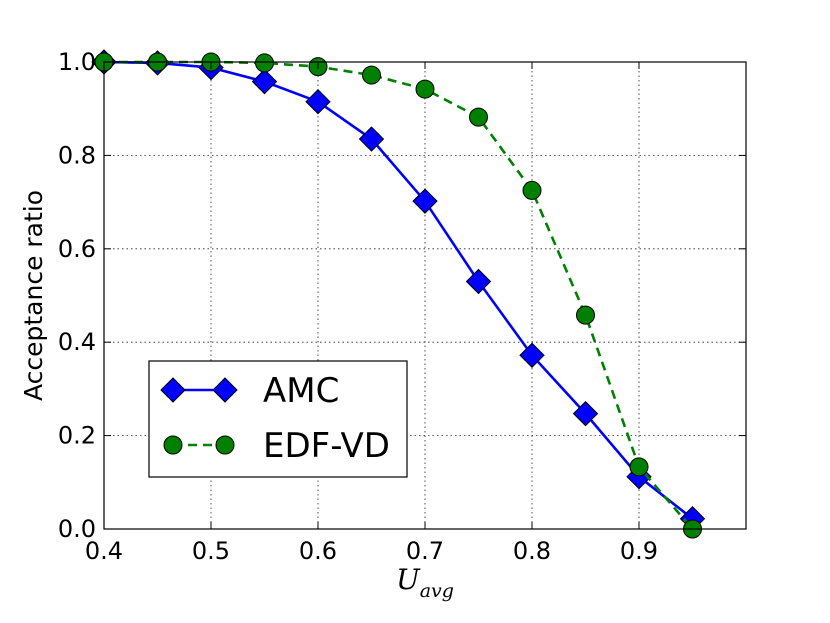  I want to click on y-tick-label: 0.8, so click(77, 155).